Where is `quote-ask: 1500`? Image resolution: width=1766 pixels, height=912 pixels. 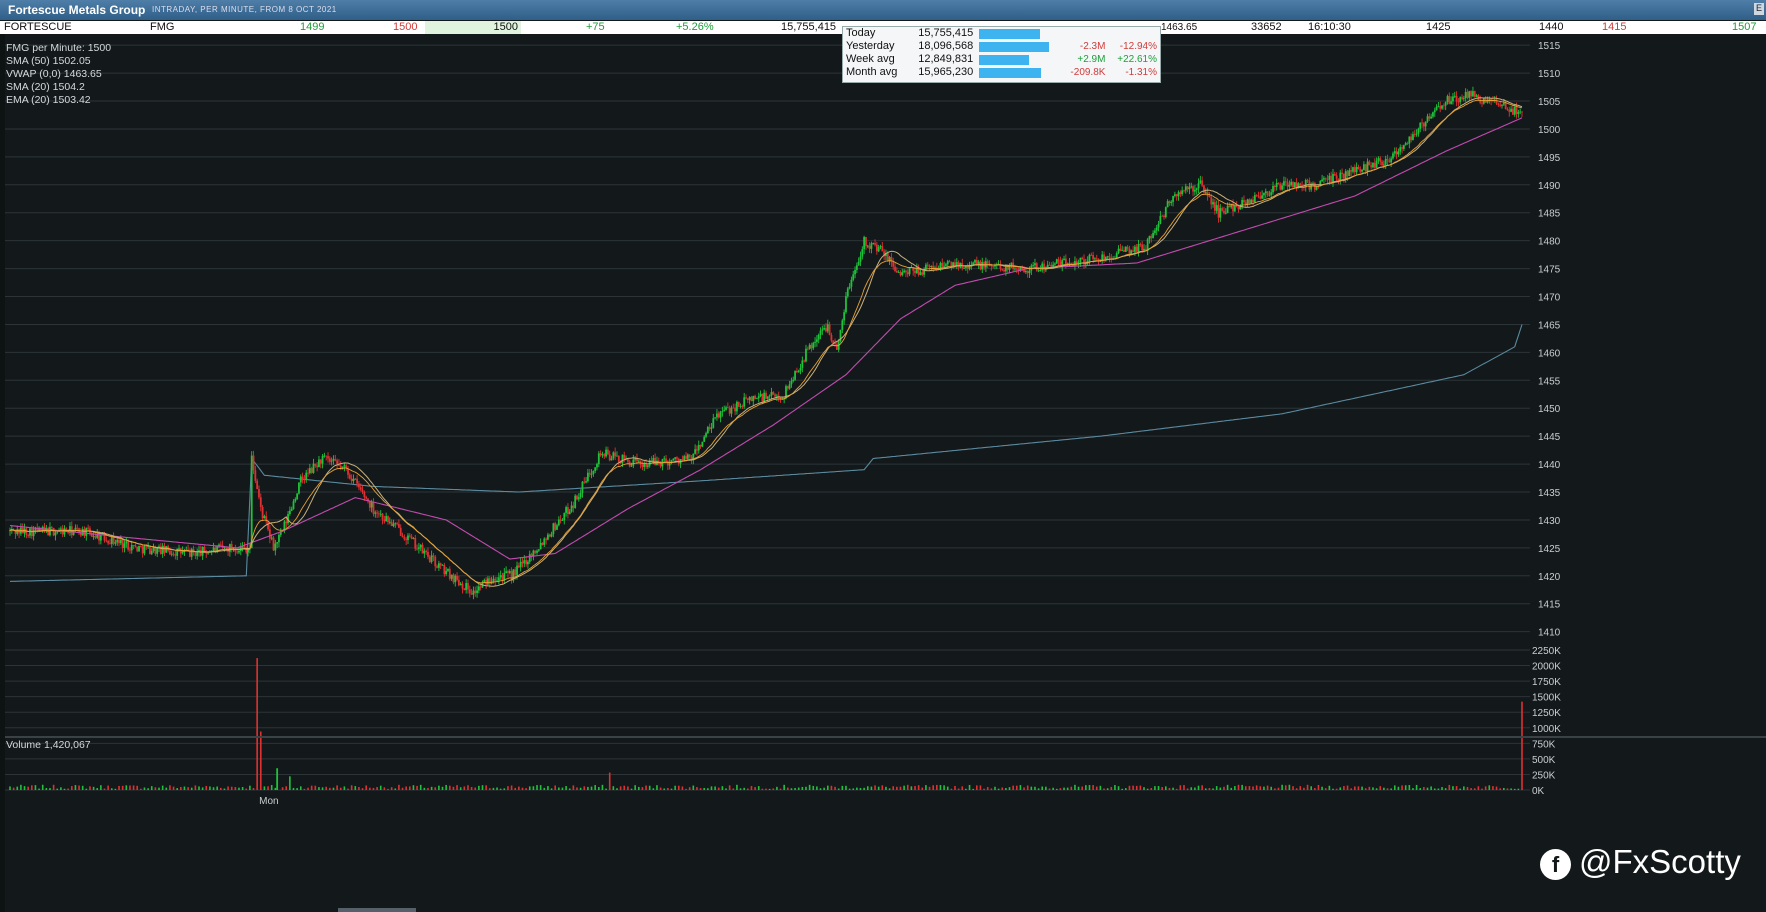
quote-ask: 1500 is located at coordinates (405, 27).